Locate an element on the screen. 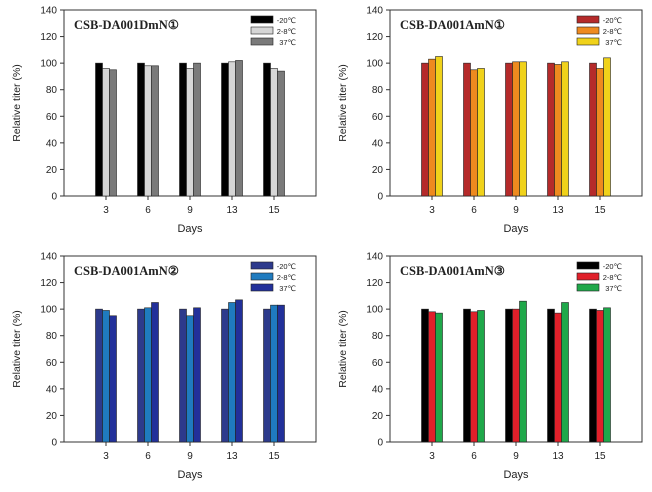  y-axis-label: Relative titer (%) is located at coordinates (17, 349).